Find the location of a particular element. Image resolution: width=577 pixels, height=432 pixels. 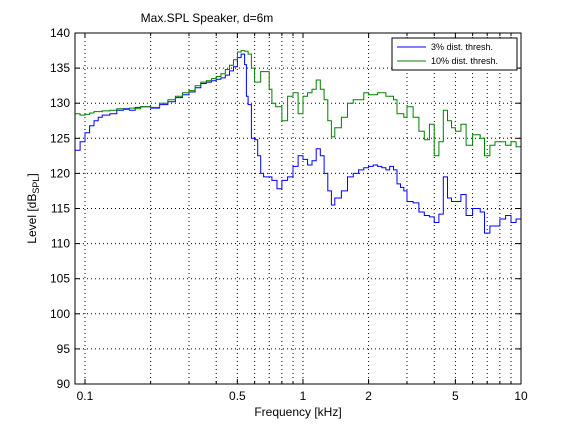

y-tick-label: 115 is located at coordinates (60, 209).